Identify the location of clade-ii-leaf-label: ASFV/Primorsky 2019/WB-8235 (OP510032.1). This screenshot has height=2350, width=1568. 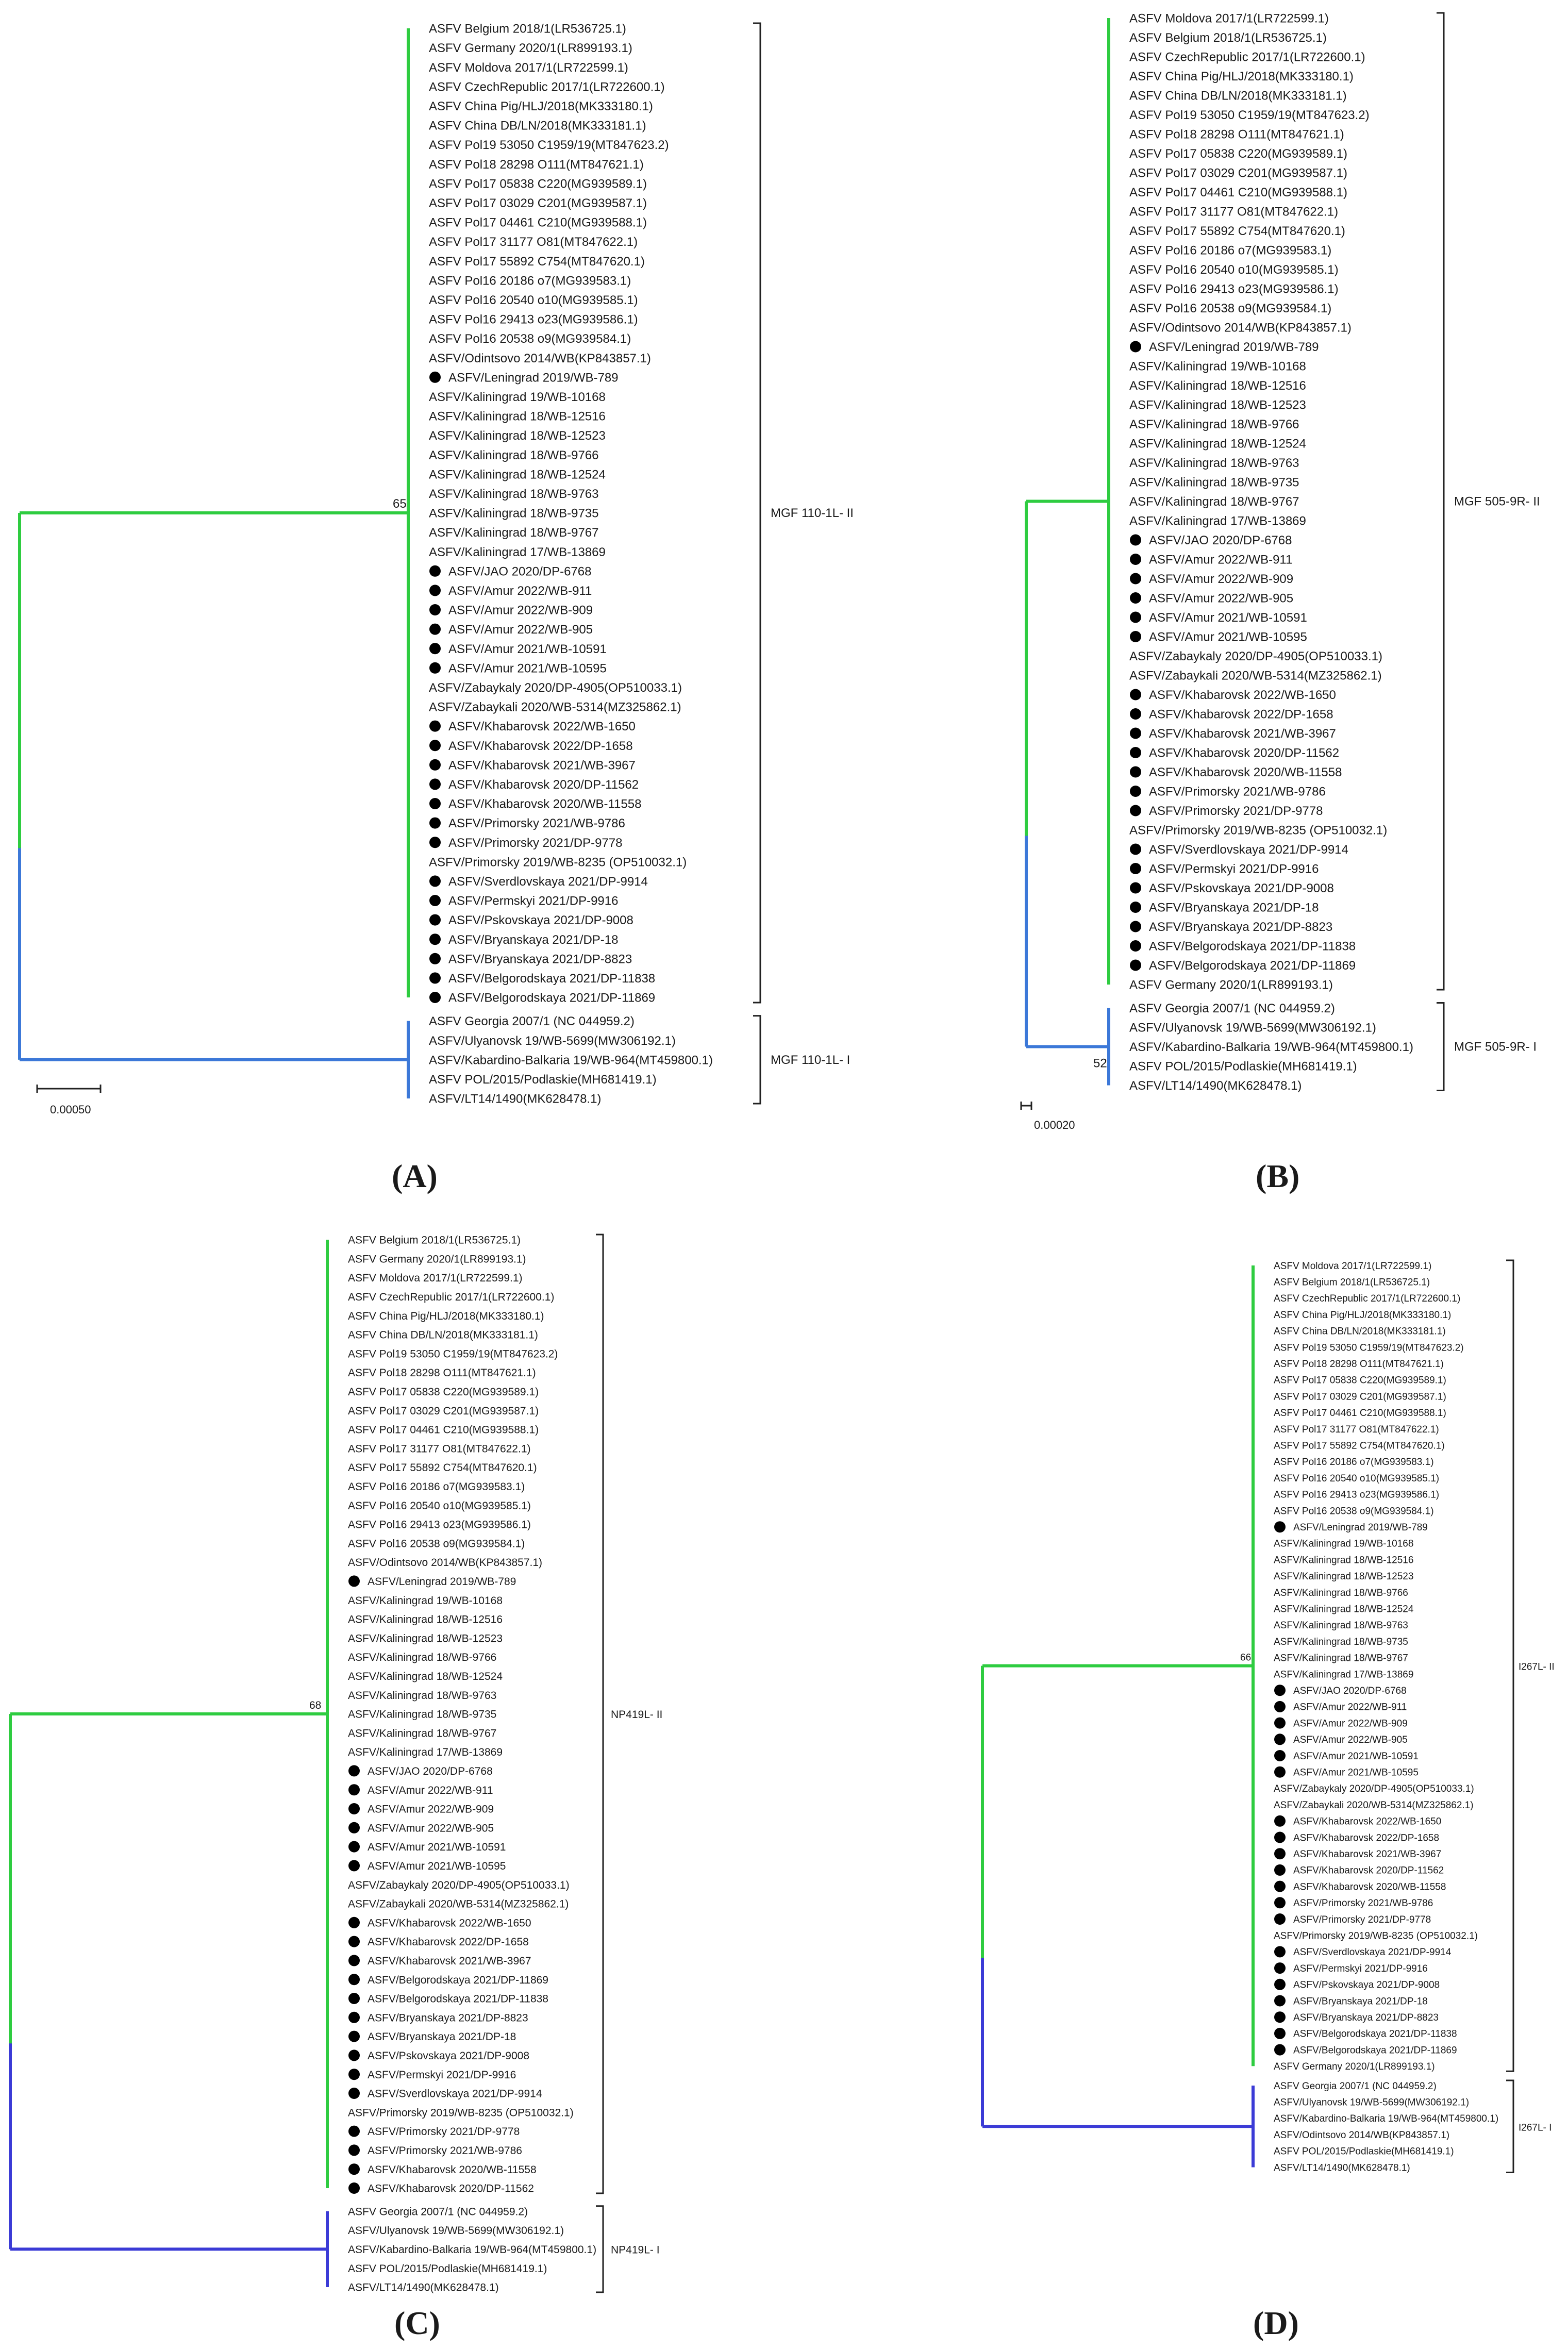
(461, 2113).